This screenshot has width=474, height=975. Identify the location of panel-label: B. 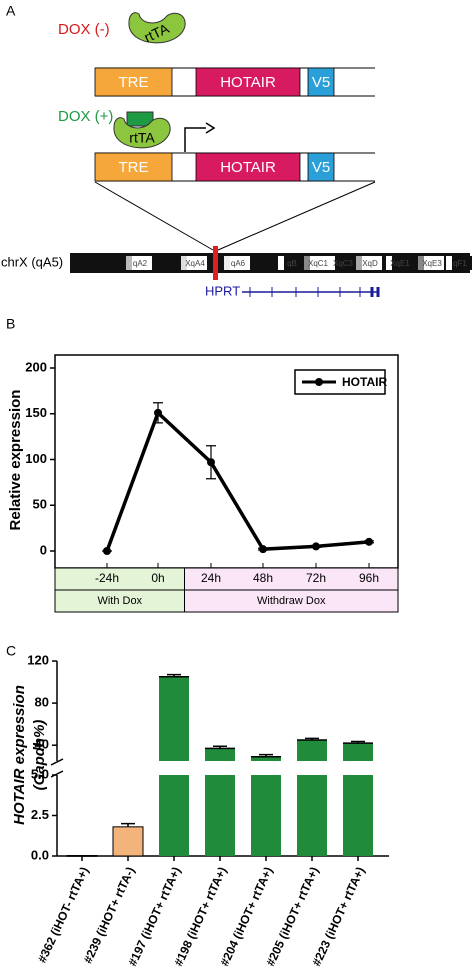
(10, 324).